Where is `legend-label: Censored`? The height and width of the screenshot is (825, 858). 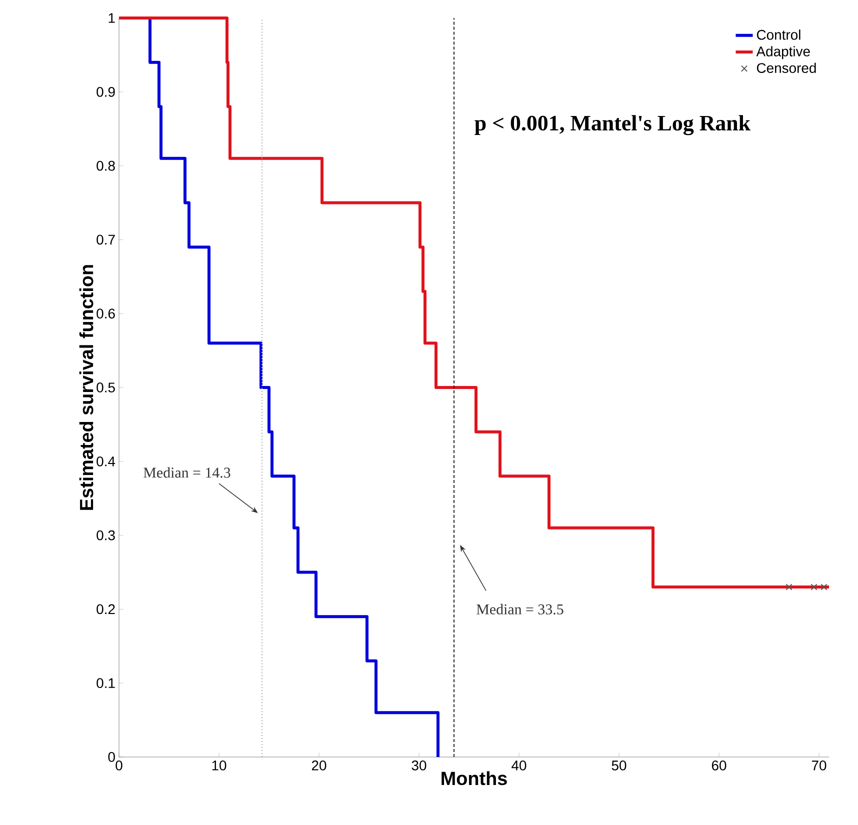 legend-label: Censored is located at coordinates (786, 67).